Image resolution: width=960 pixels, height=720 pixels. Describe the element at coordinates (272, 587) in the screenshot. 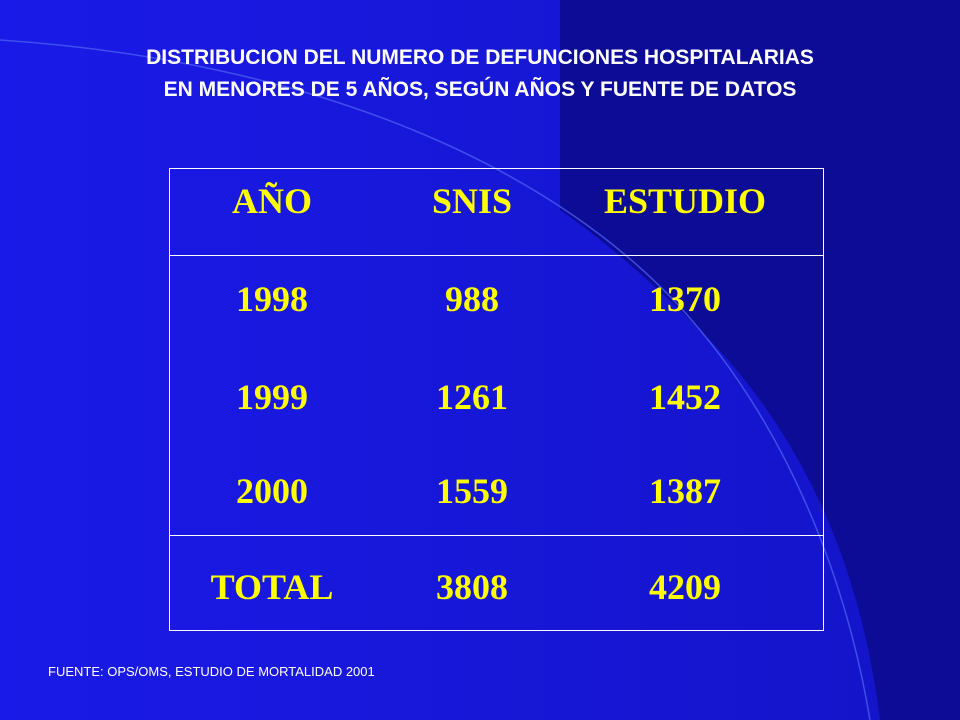

I see `total-label: TOTAL` at that location.